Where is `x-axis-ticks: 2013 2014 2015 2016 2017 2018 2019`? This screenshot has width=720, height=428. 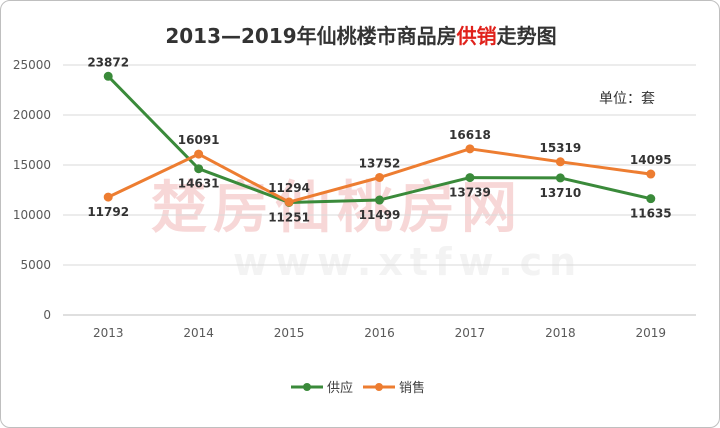
x-axis-ticks: 2013 2014 2015 2016 2017 2018 2019 is located at coordinates (379, 333).